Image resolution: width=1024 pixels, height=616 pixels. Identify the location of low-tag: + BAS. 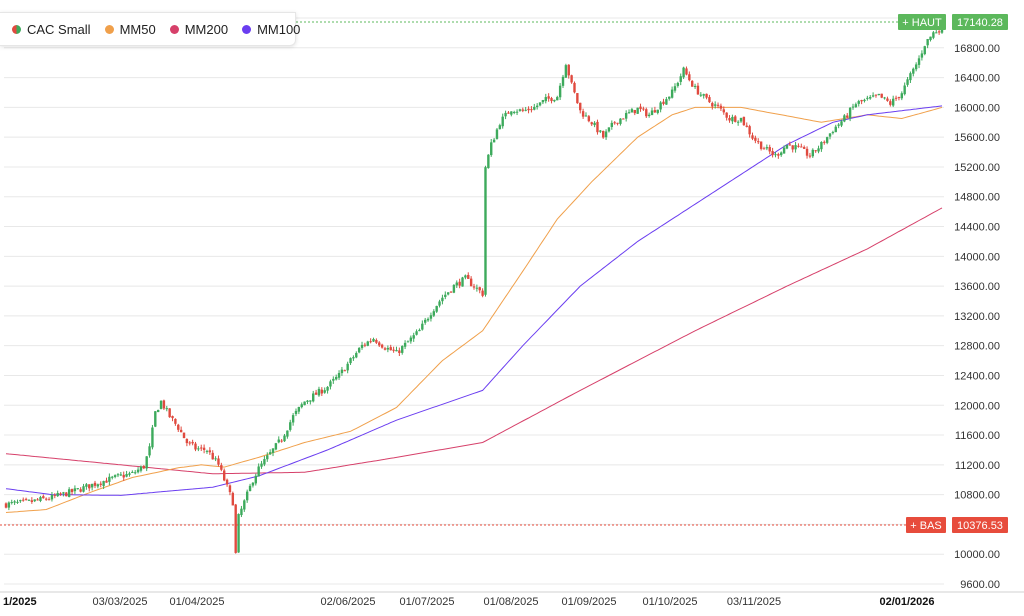
(926, 525).